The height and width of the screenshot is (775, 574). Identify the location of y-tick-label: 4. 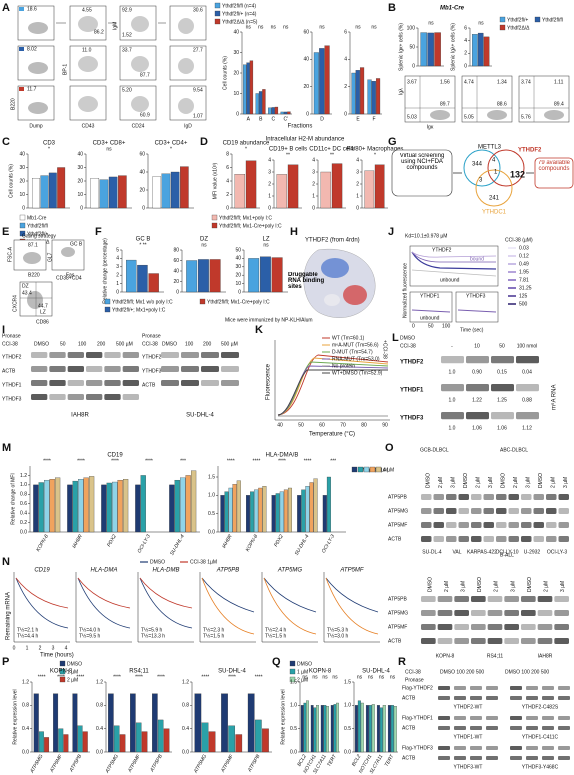
(345, 60).